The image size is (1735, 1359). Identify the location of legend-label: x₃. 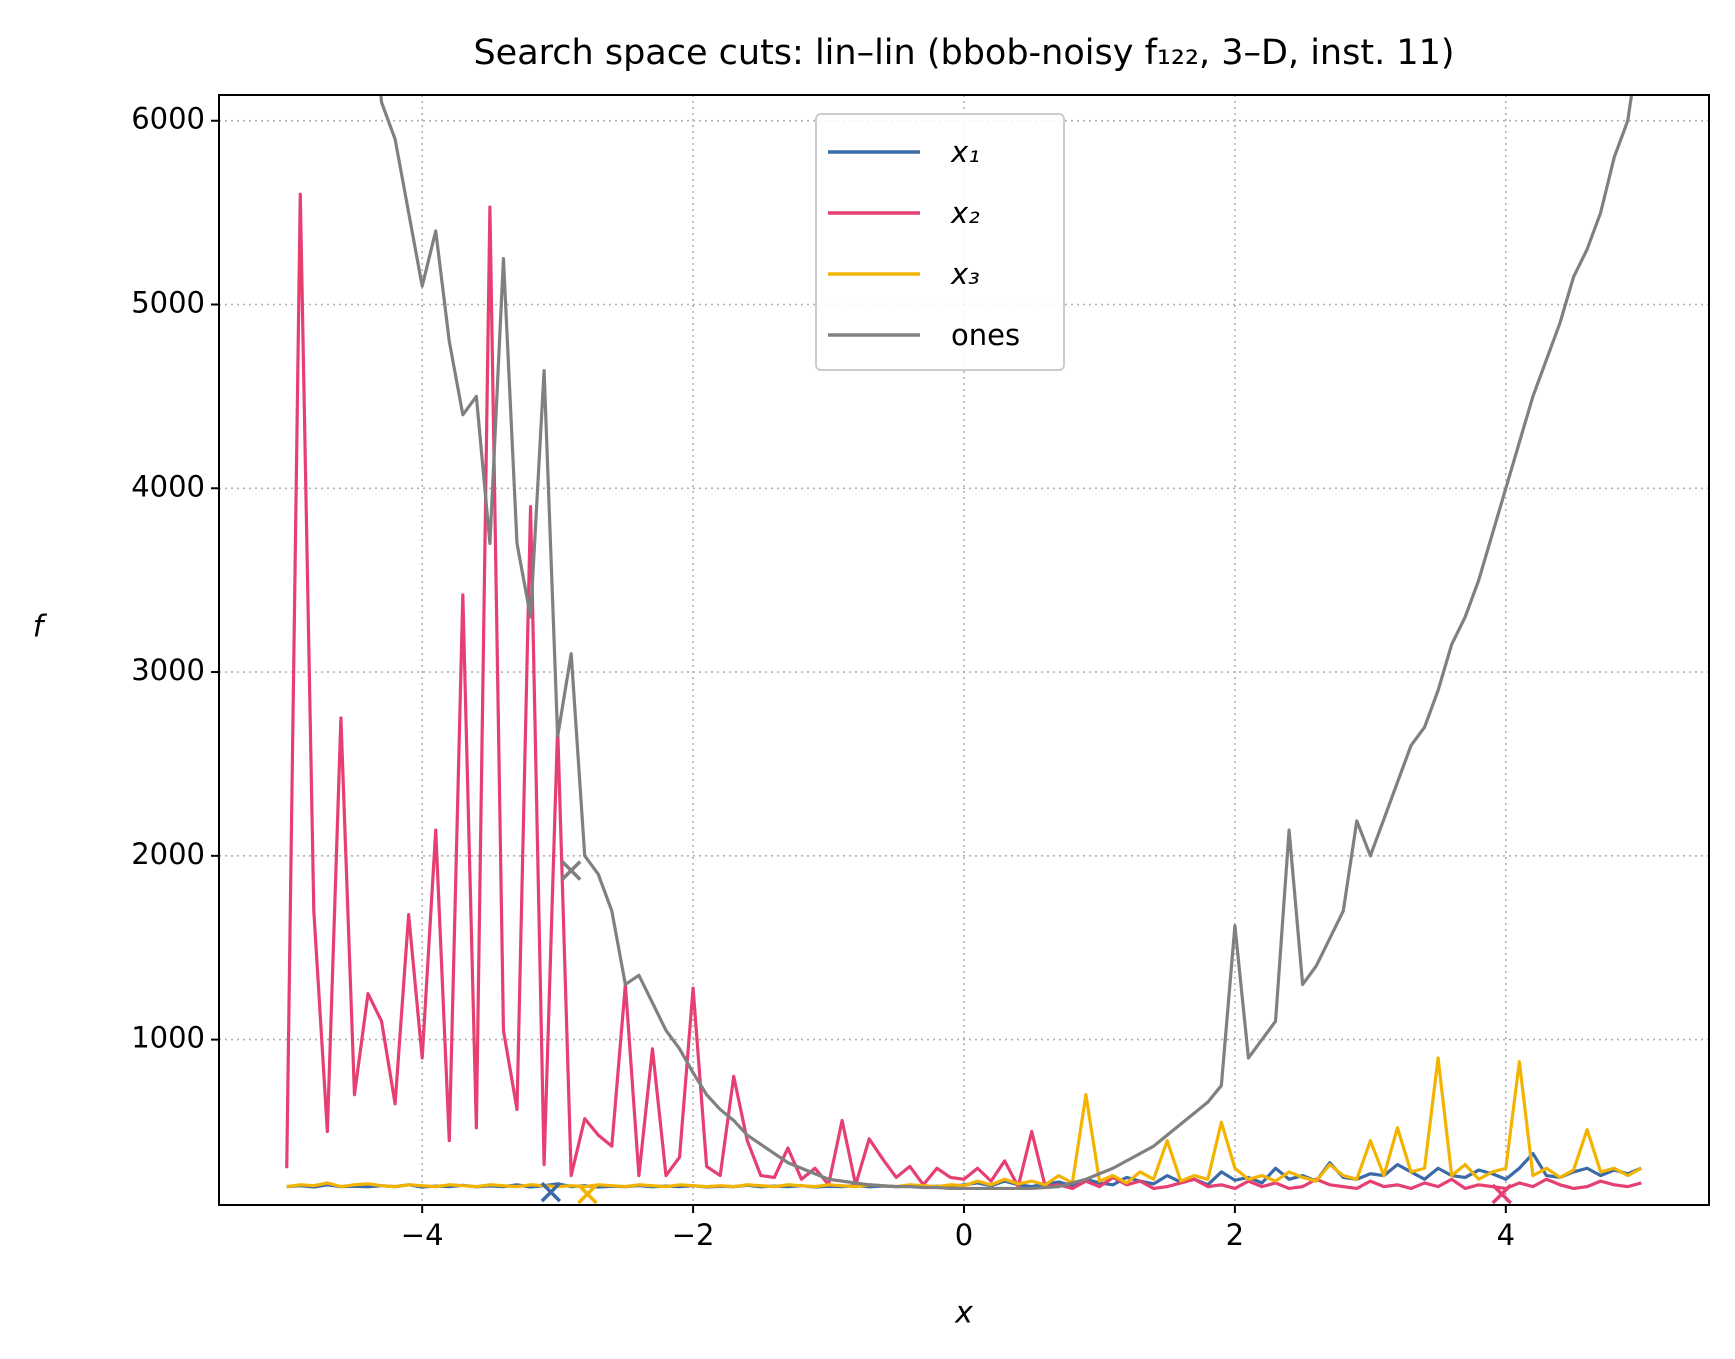
(965, 274).